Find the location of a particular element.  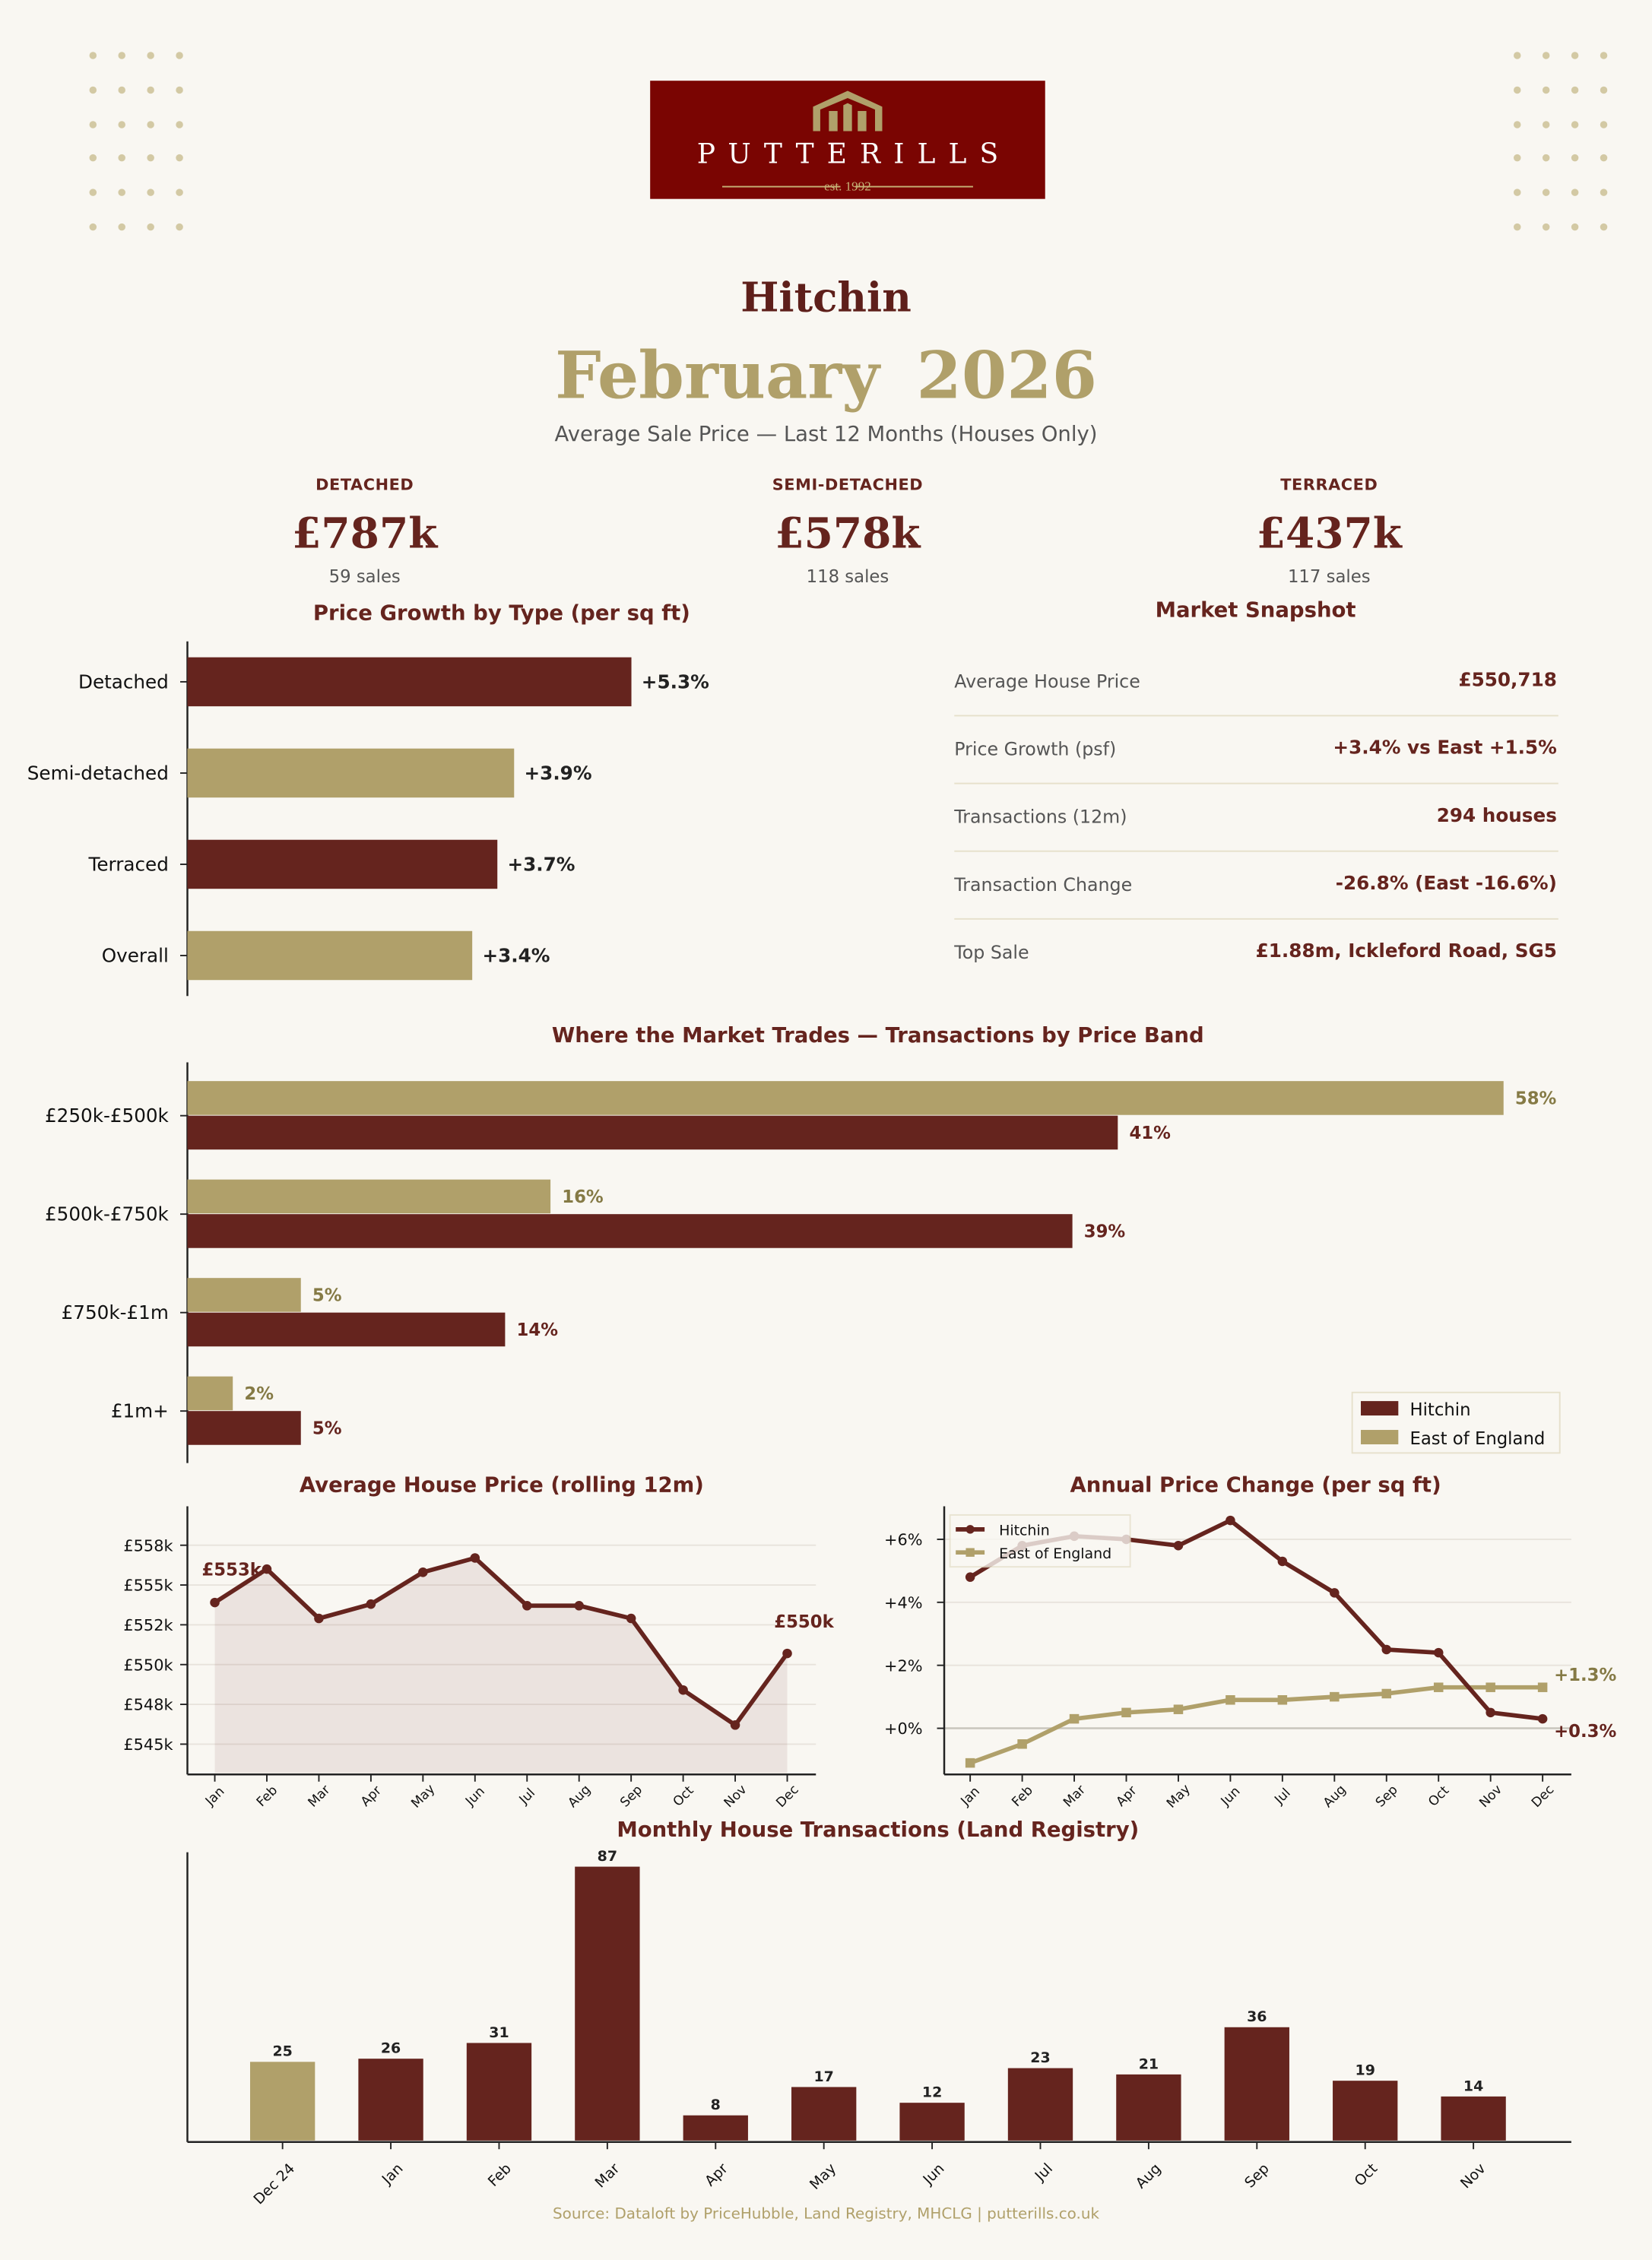

bar-value-label: 26 is located at coordinates (391, 2048).